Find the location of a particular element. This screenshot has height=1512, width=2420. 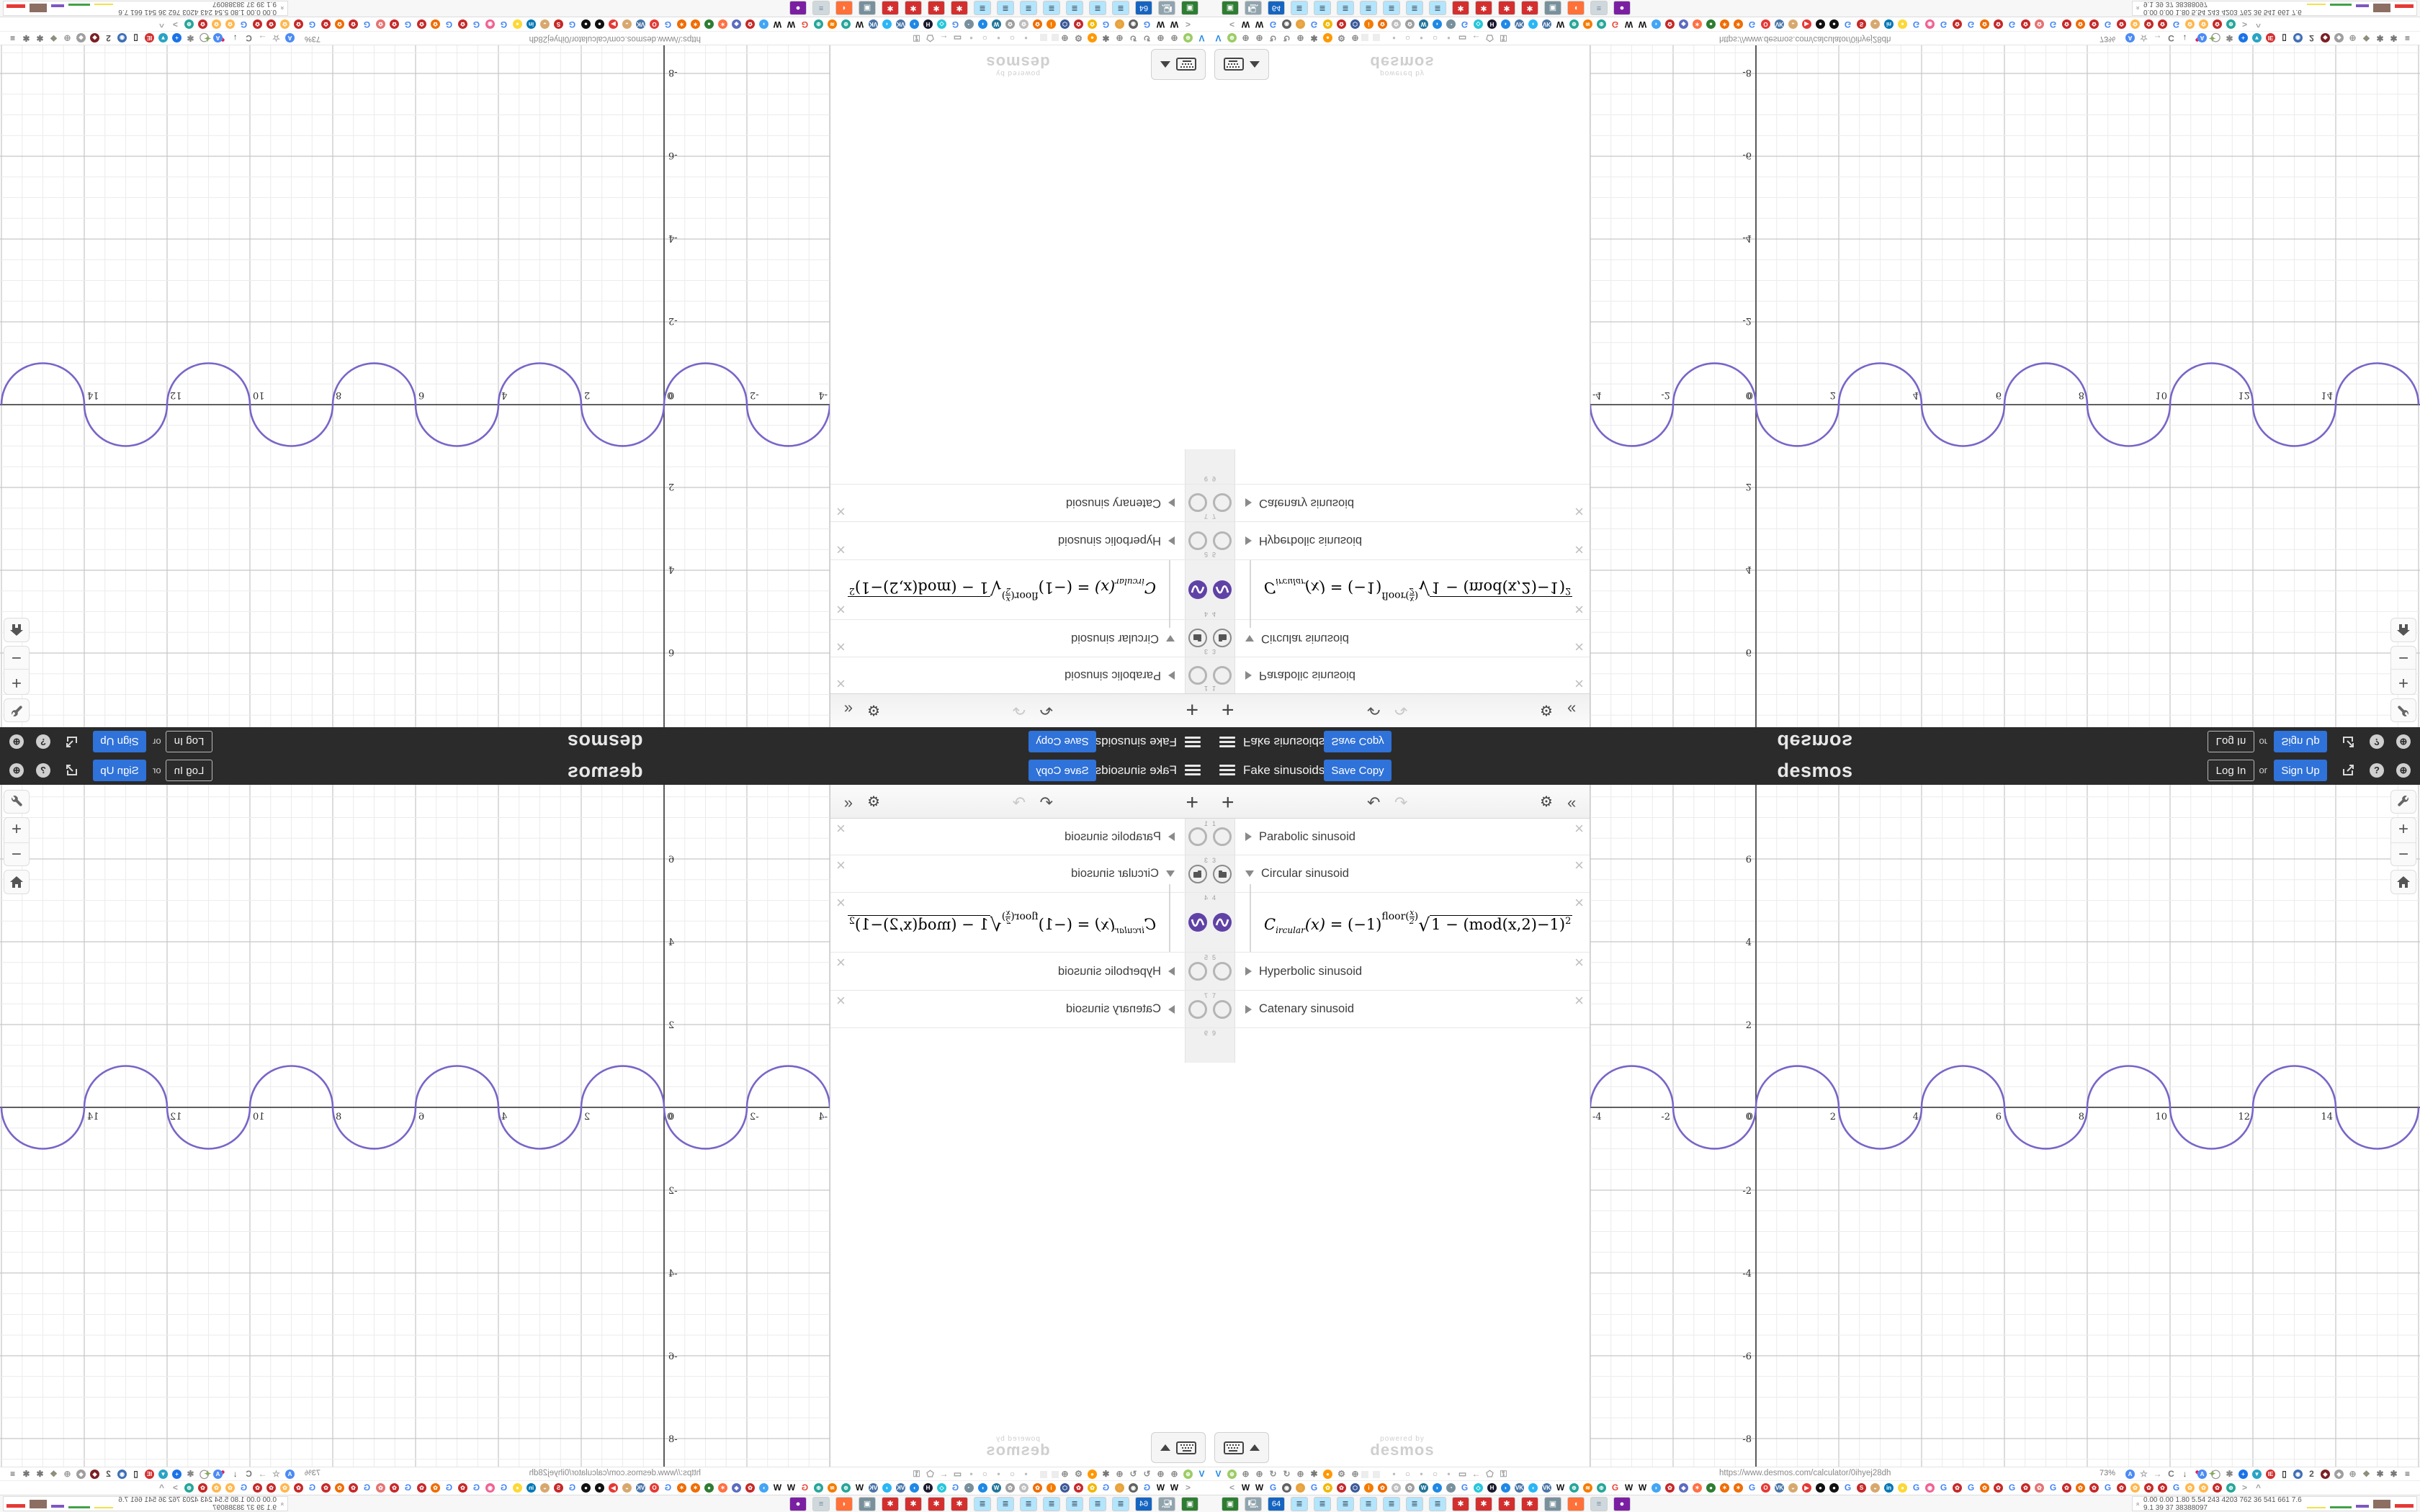

expression-row-folder: 3 Circular sinusoid × is located at coordinates (1400, 638).